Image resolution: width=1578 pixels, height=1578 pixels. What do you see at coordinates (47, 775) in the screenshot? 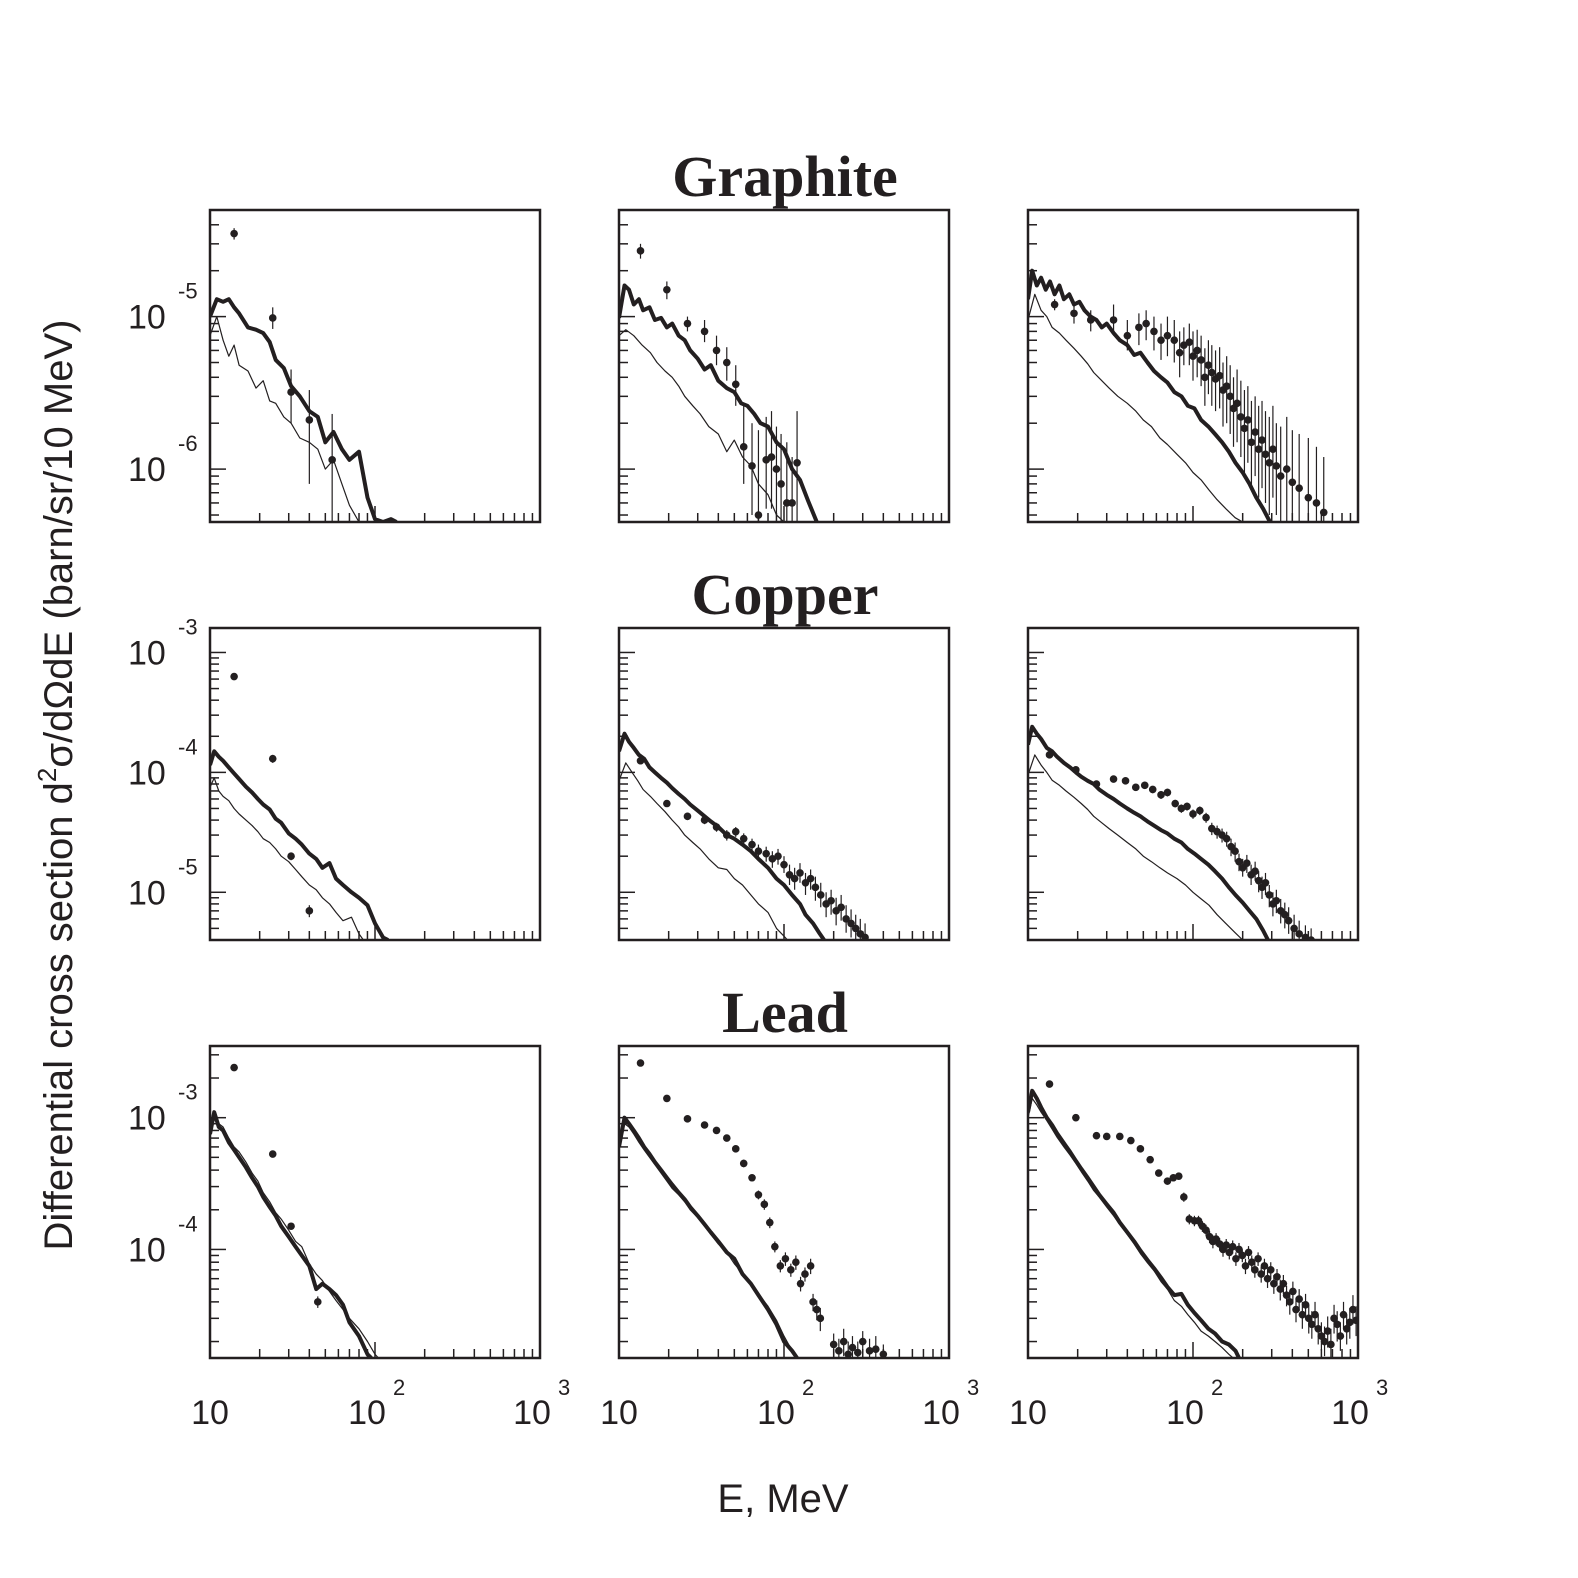
I see `y-axis-label-superscript: 2` at bounding box center [47, 775].